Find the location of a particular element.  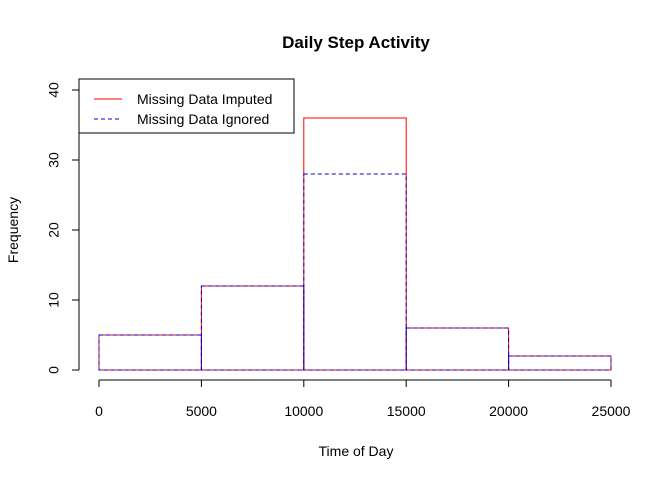

y-axis: 0 10 20 30 40 is located at coordinates (63, 228).